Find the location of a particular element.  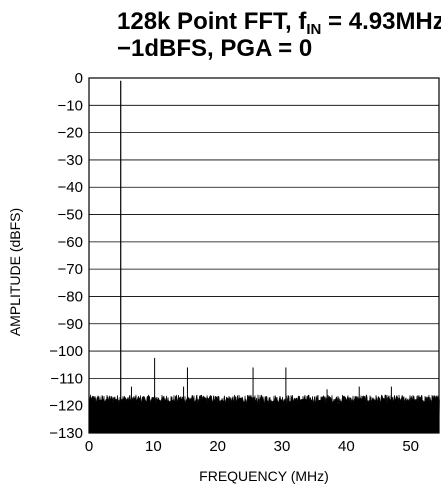

x-tick-label: 20 is located at coordinates (217, 446).